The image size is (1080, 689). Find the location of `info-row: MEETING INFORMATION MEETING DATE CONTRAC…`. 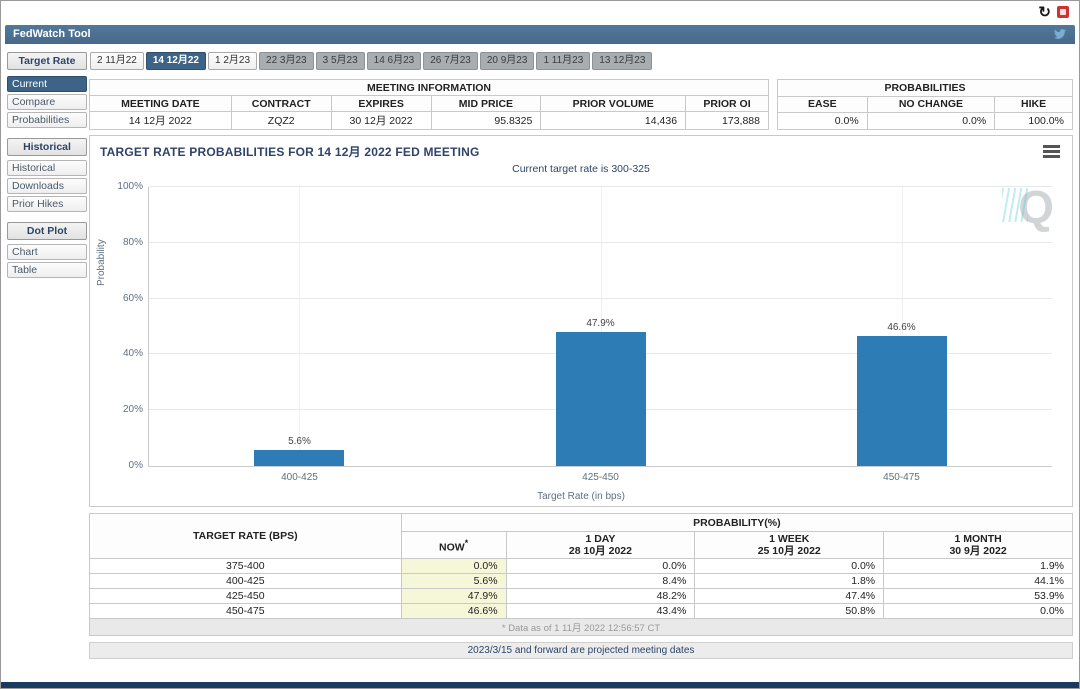

info-row: MEETING INFORMATION MEETING DATE CONTRAC… is located at coordinates (581, 104).